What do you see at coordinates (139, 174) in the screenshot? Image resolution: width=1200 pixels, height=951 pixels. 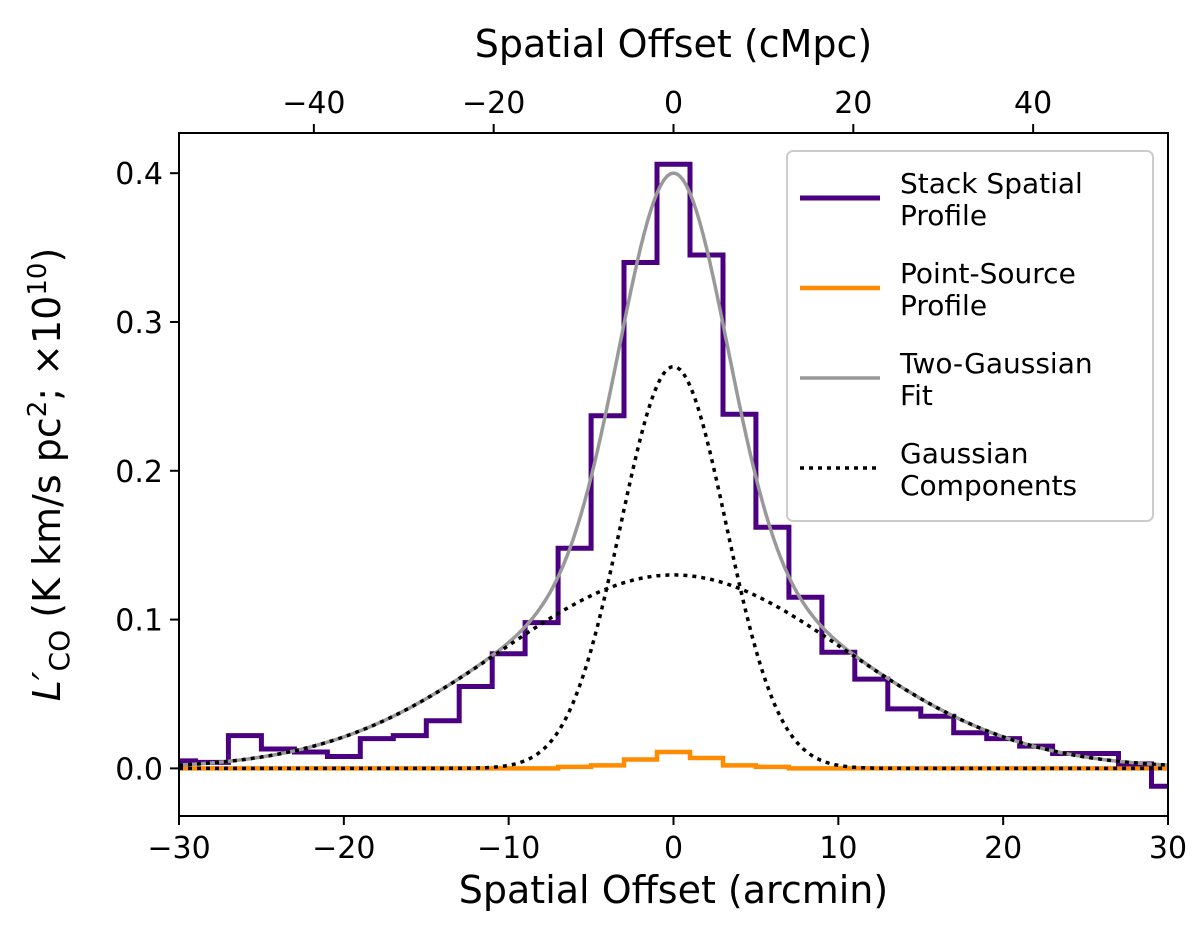 I see `y-tick-label: 0.4` at bounding box center [139, 174].